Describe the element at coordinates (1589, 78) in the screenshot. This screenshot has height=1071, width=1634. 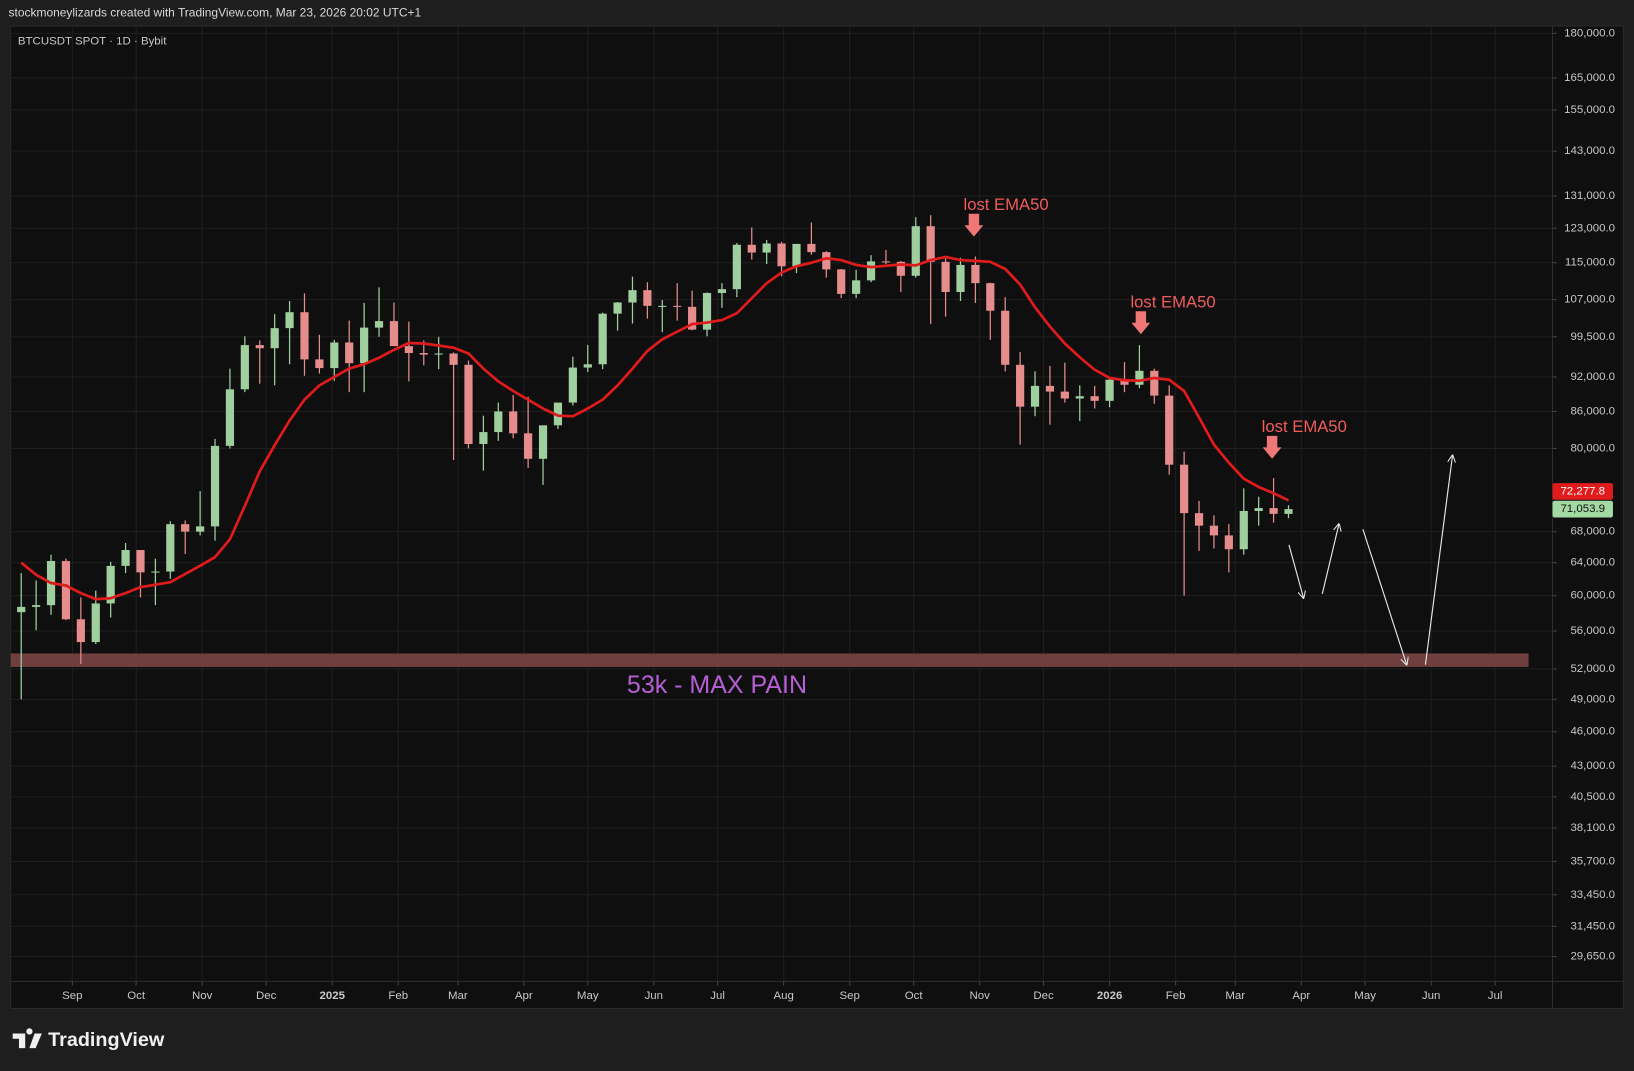
I see `y-tick-label: 165,000.0` at that location.